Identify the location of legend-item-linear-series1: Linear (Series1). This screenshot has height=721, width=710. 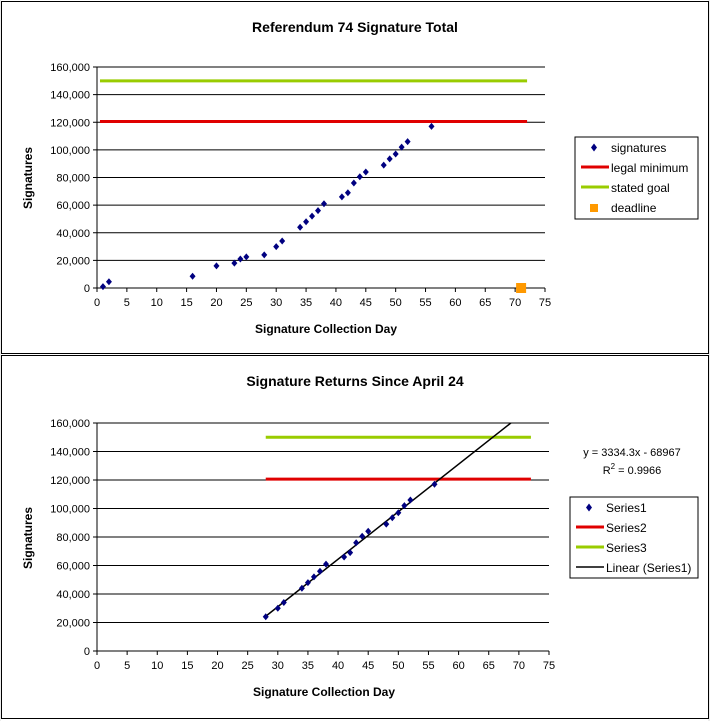
(633, 568).